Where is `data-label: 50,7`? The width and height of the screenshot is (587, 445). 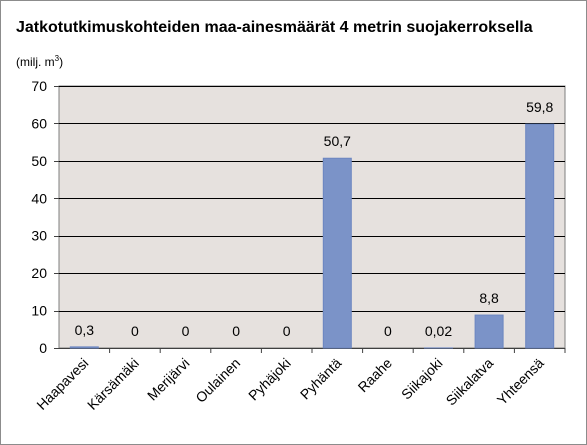 data-label: 50,7 is located at coordinates (337, 141).